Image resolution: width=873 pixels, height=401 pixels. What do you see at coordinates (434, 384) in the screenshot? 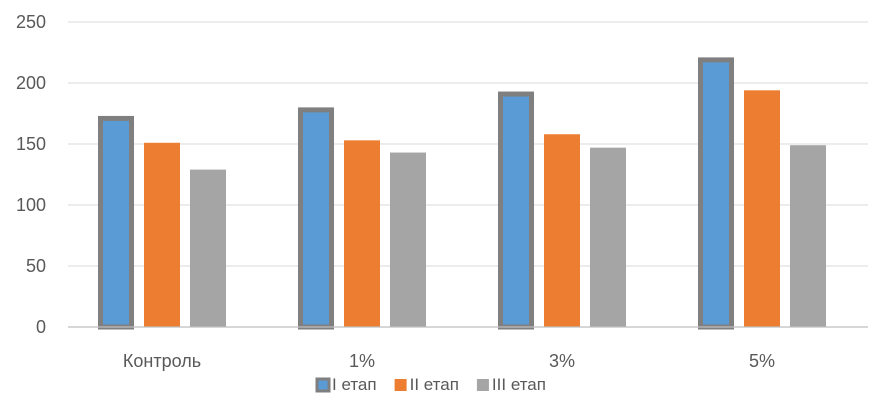
I see `legend-label: II етап` at bounding box center [434, 384].